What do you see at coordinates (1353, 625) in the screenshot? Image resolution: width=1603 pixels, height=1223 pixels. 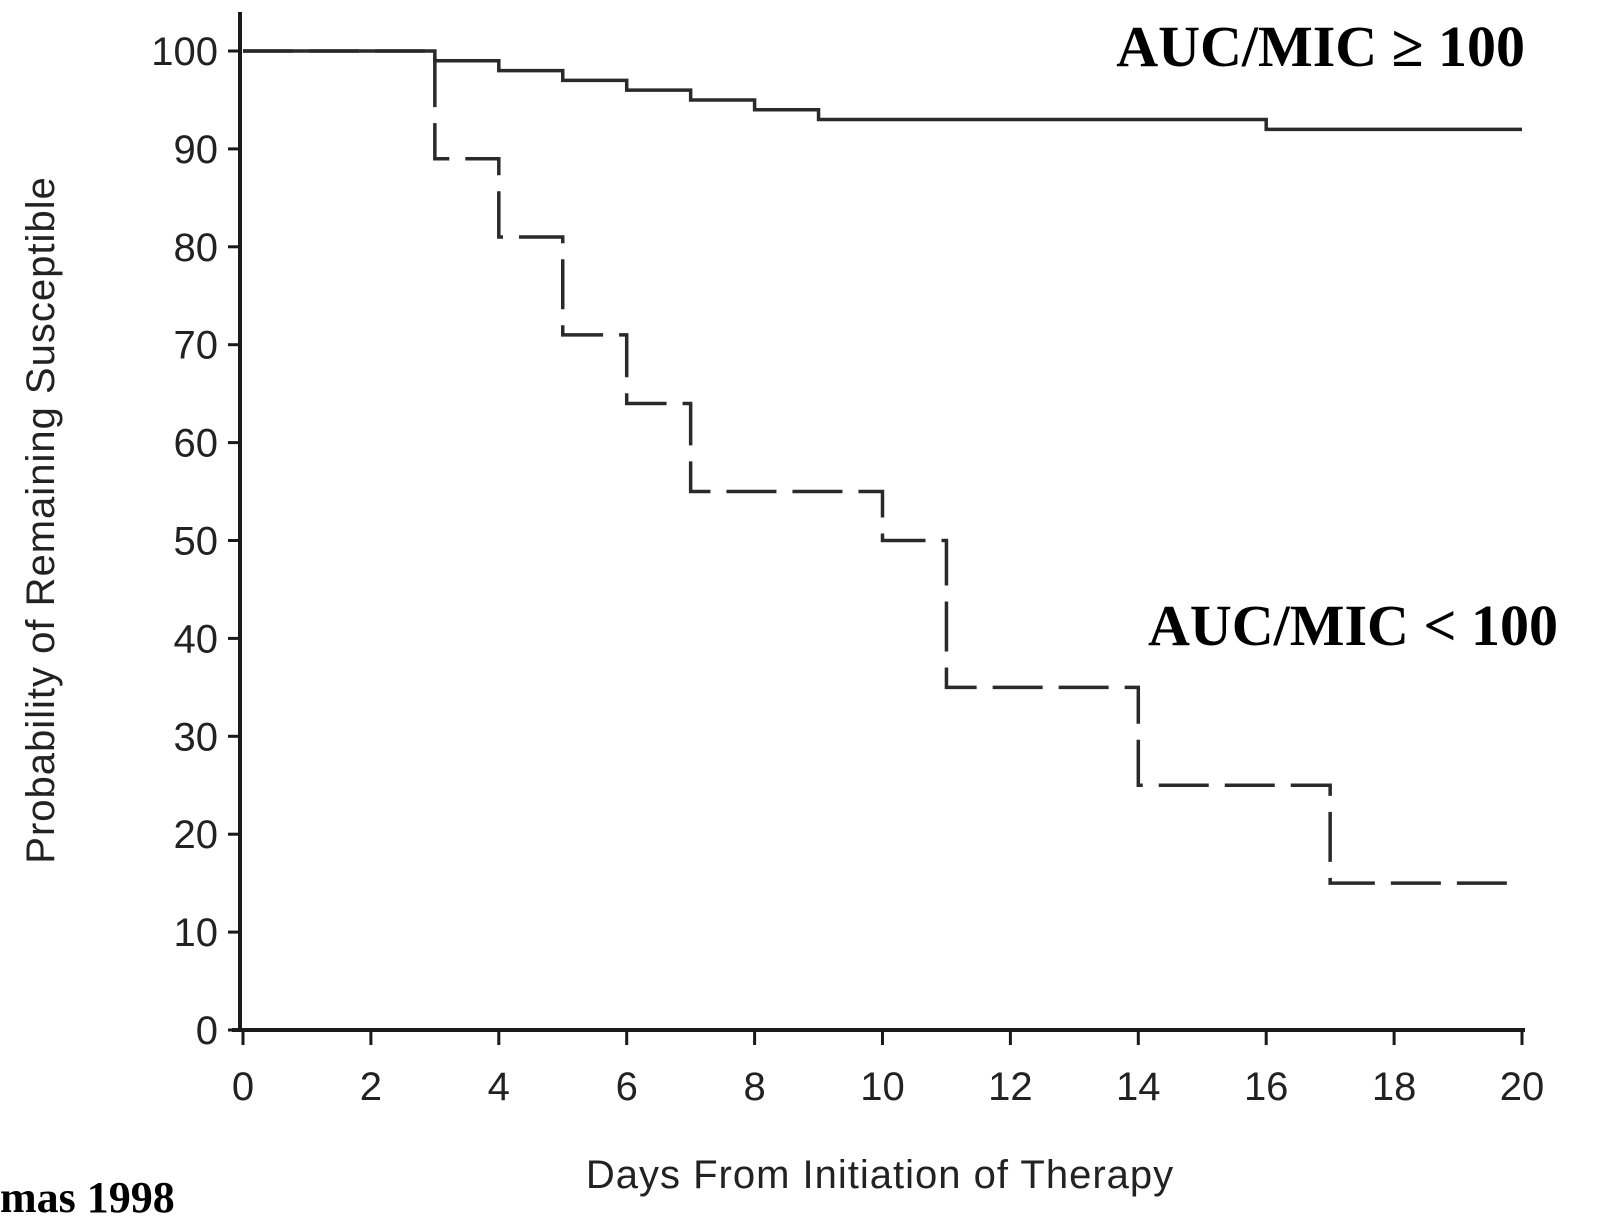 I see `series-label-low: AUC/MIC < 100` at bounding box center [1353, 625].